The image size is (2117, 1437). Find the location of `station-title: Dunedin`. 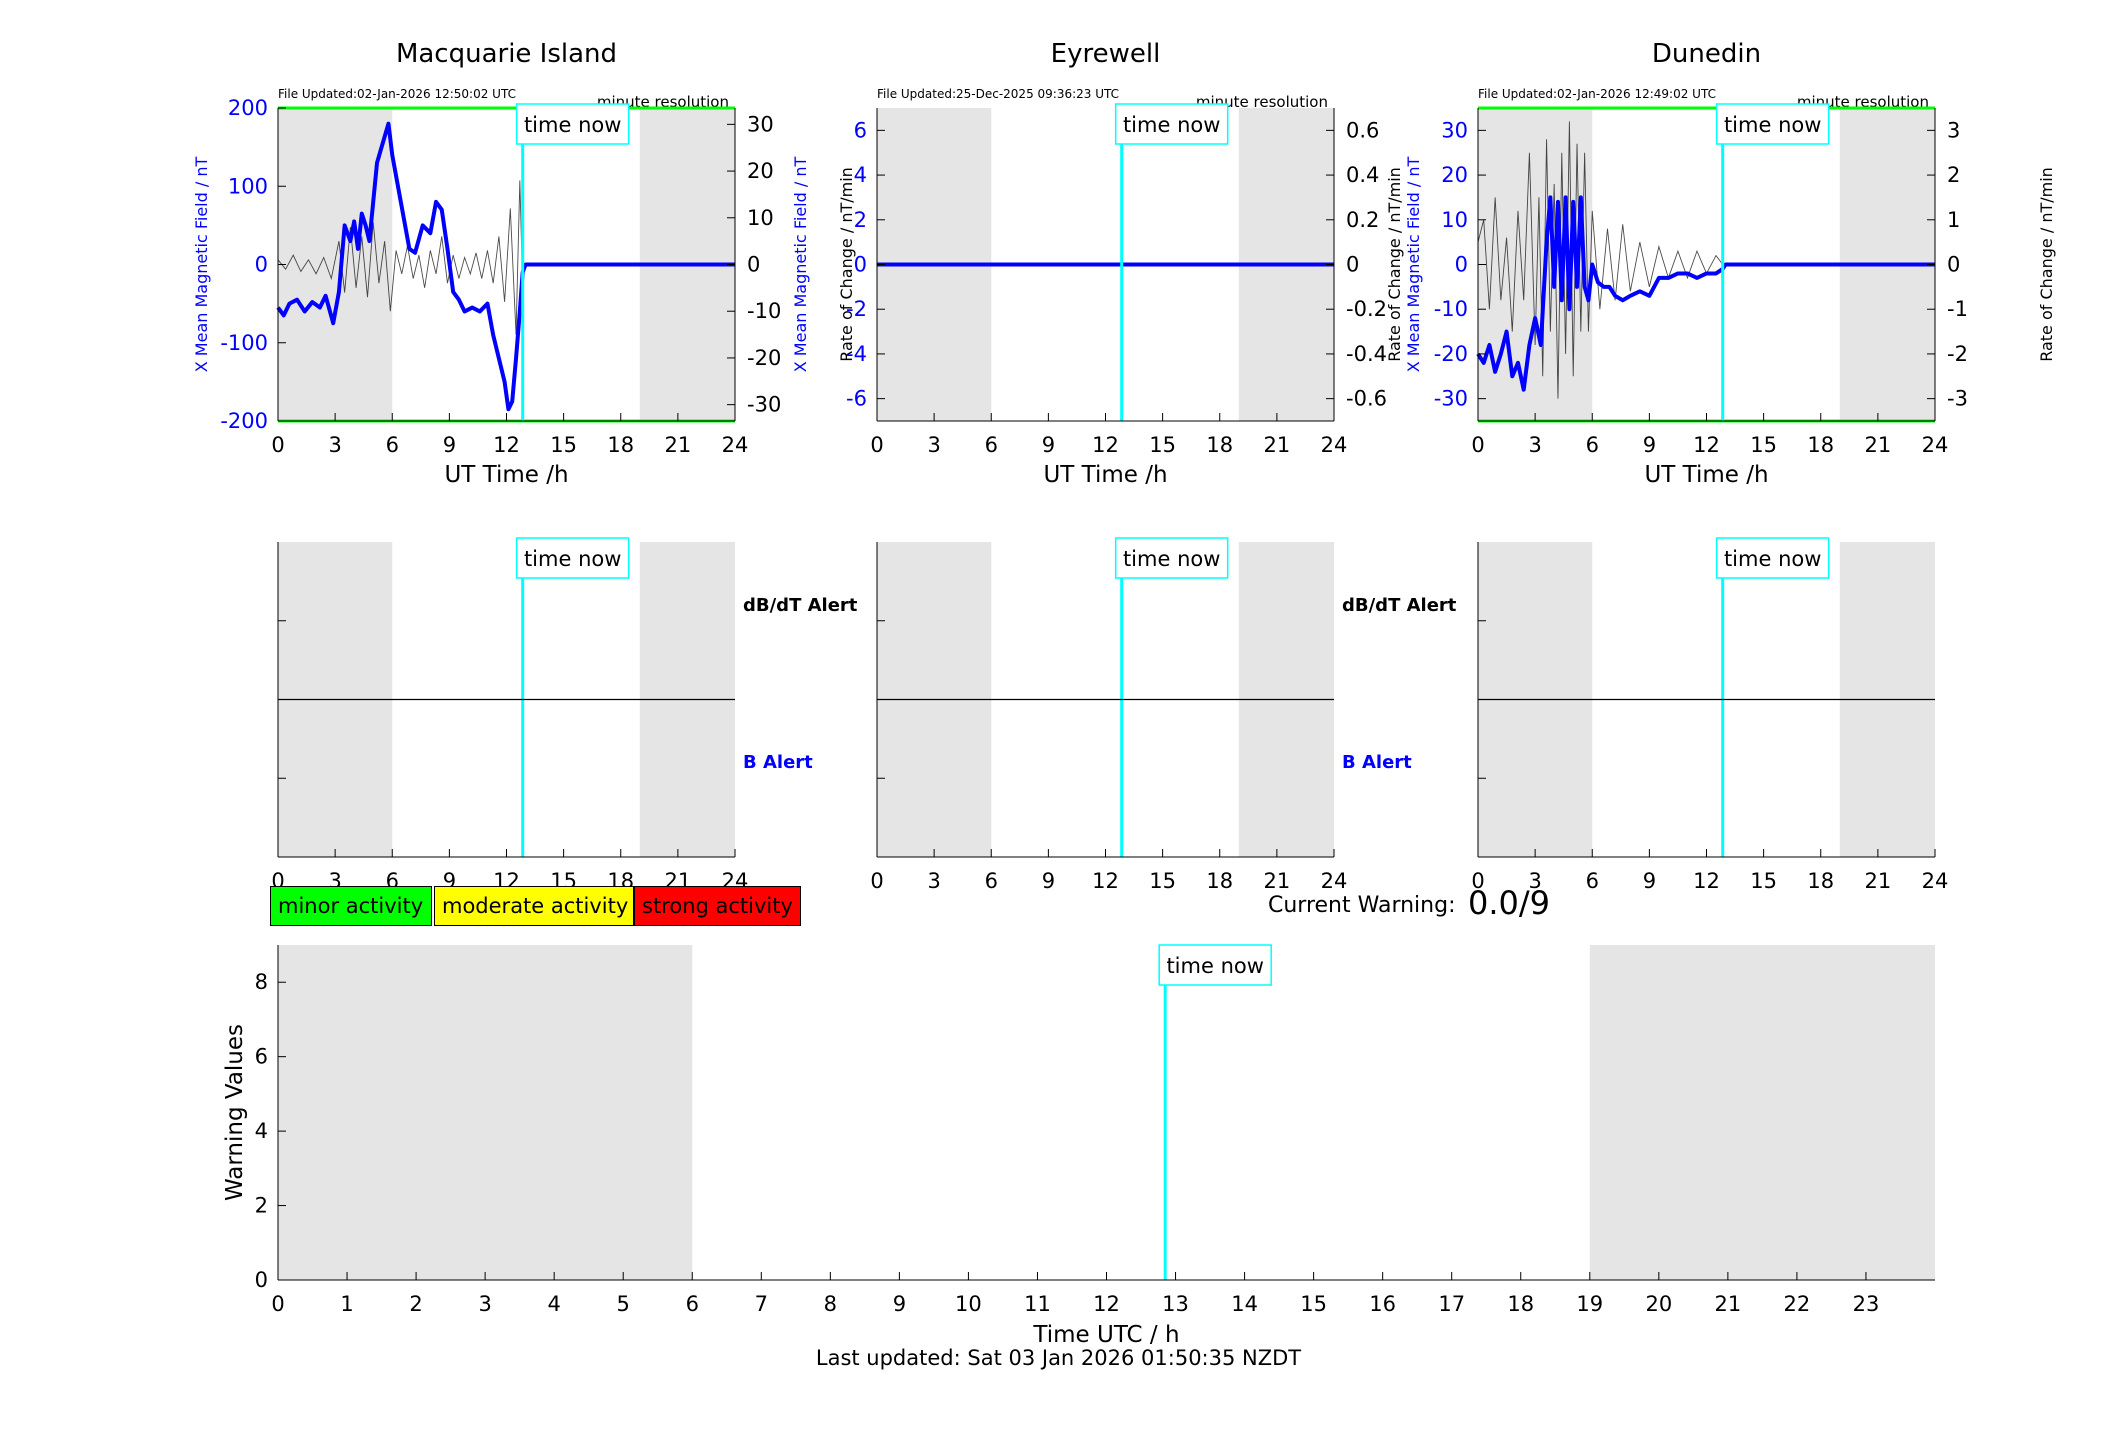

station-title: Dunedin is located at coordinates (1706, 54).